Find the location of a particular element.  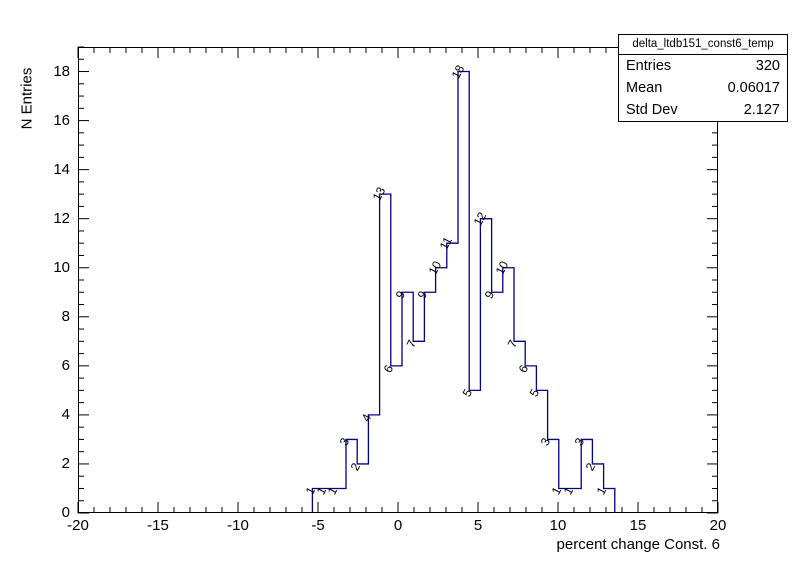

y-tick-label: 14 is located at coordinates (61, 169).